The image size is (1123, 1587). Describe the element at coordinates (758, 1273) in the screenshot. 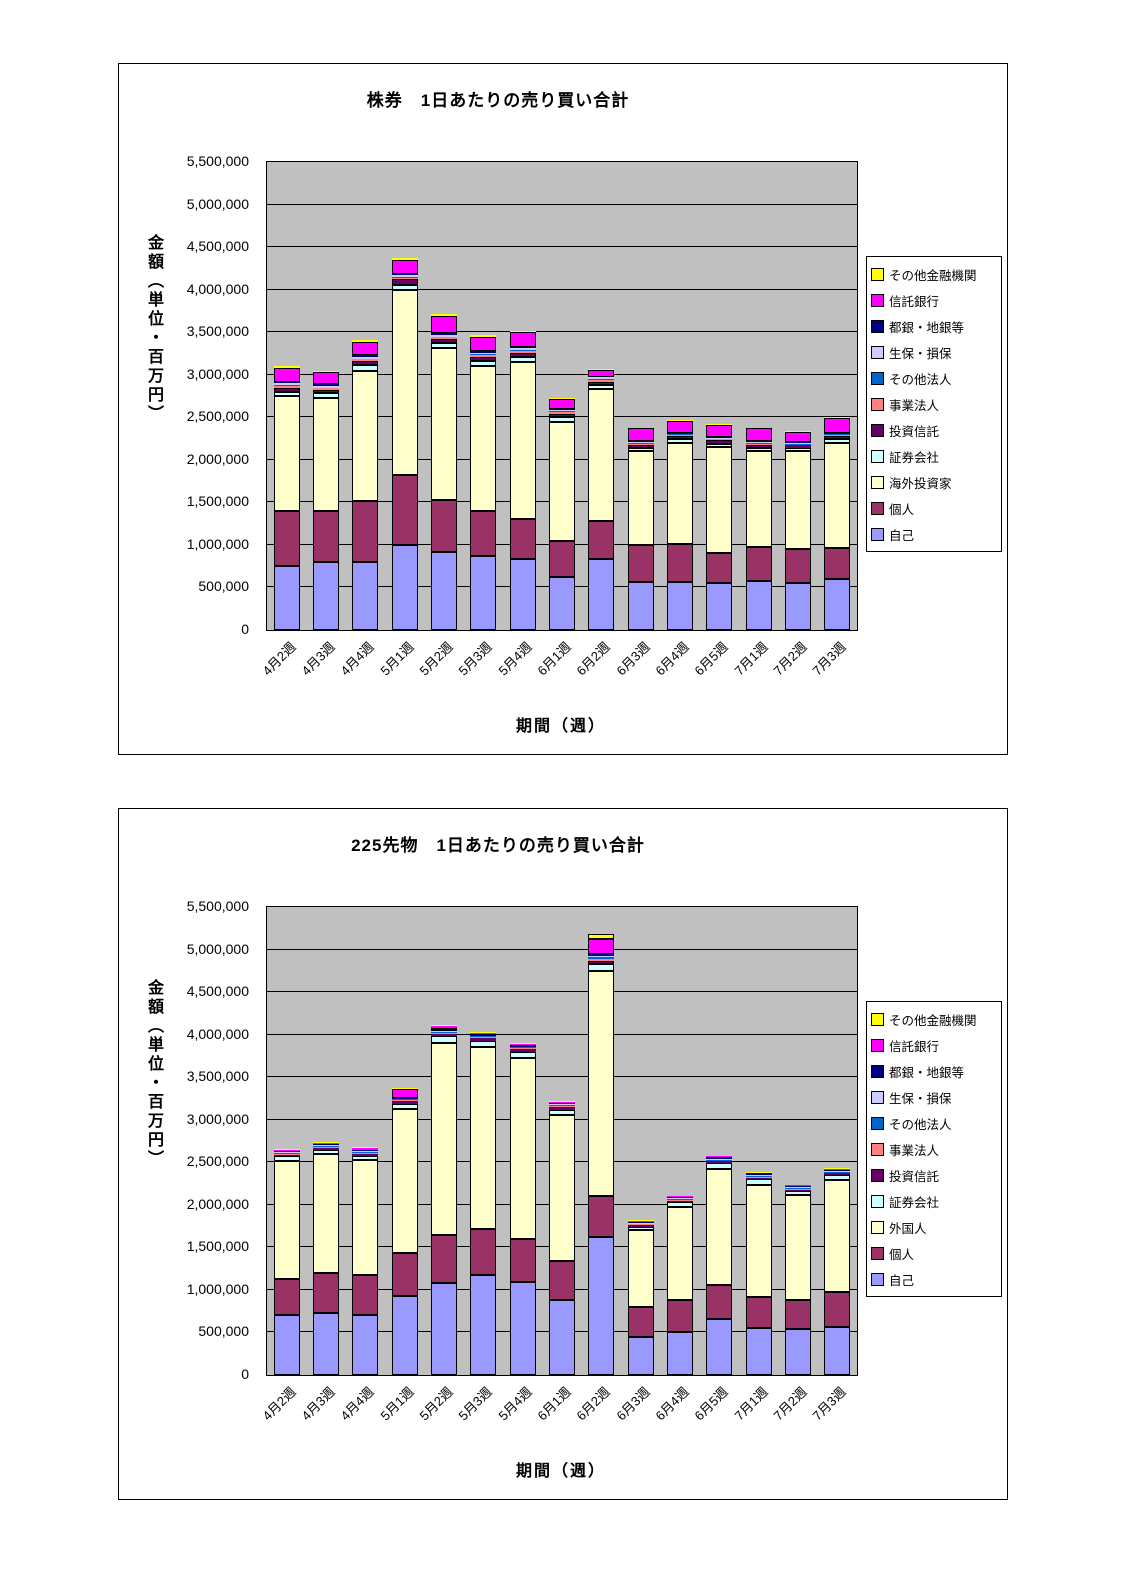

I see `bar-7月1週` at that location.